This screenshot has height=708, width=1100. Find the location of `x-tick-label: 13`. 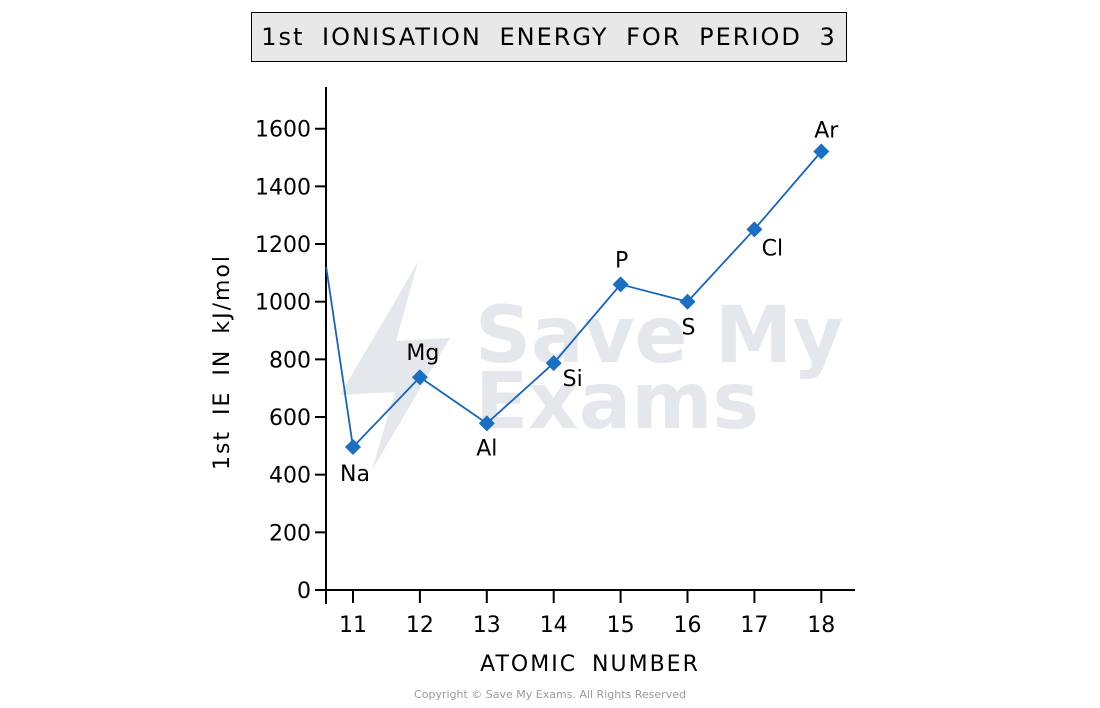

x-tick-label: 13 is located at coordinates (487, 625).